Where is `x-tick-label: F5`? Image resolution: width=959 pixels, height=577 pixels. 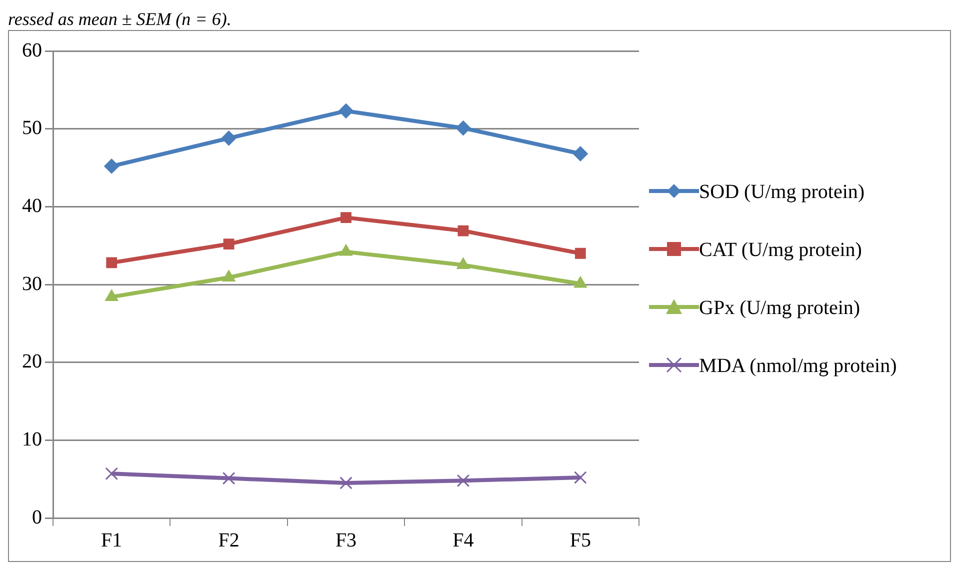 x-tick-label: F5 is located at coordinates (580, 540).